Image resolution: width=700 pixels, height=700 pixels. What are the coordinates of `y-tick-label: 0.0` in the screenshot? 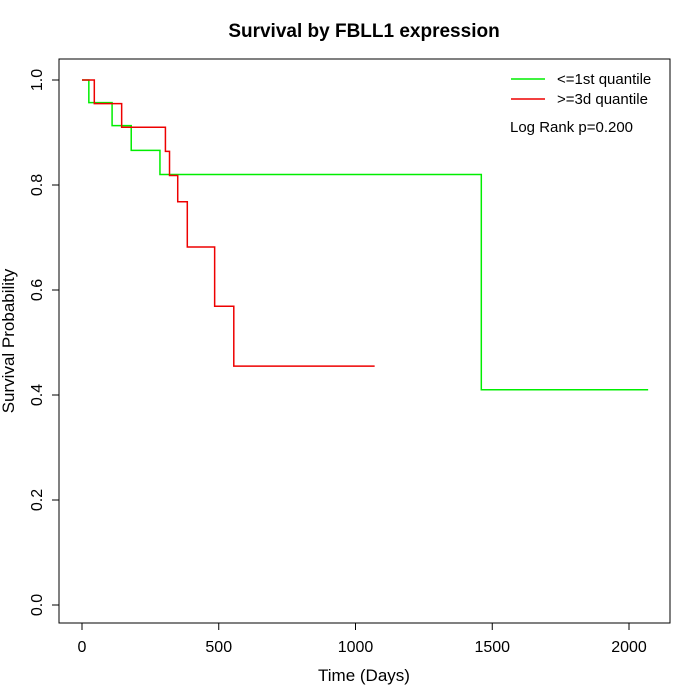 It's located at (37, 605).